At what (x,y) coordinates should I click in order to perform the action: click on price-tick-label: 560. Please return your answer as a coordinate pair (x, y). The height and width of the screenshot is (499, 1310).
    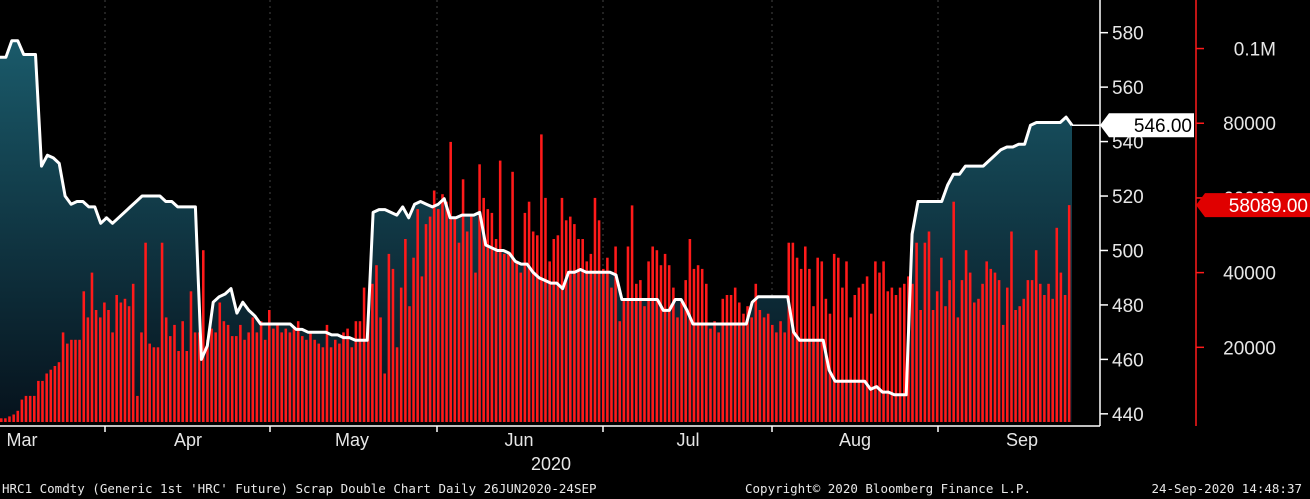
    Looking at the image, I should click on (1128, 88).